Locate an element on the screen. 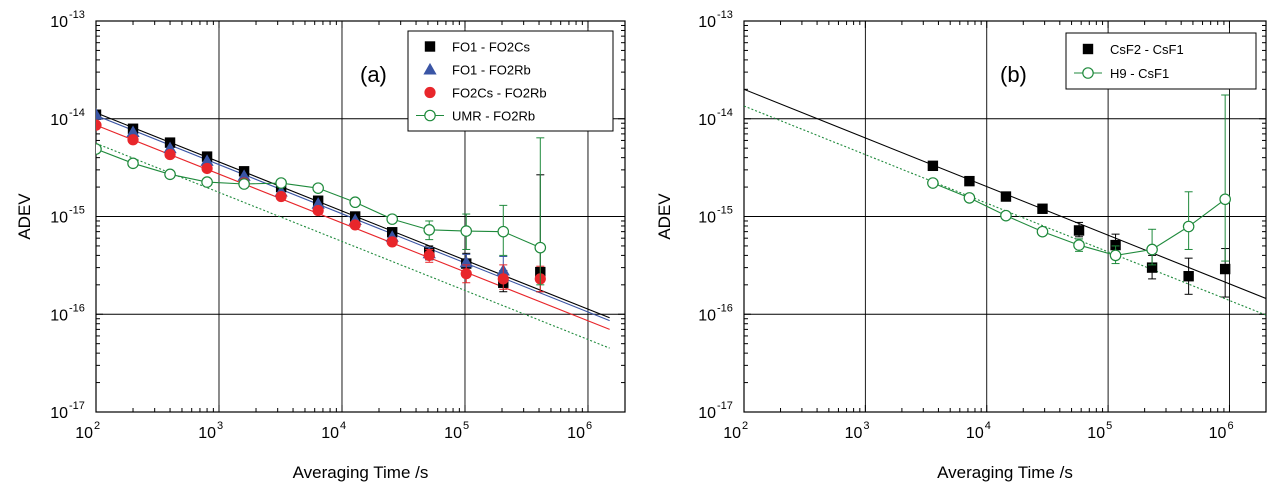 This screenshot has height=488, width=1272. x-tick-exponent: 3 is located at coordinates (866, 426).